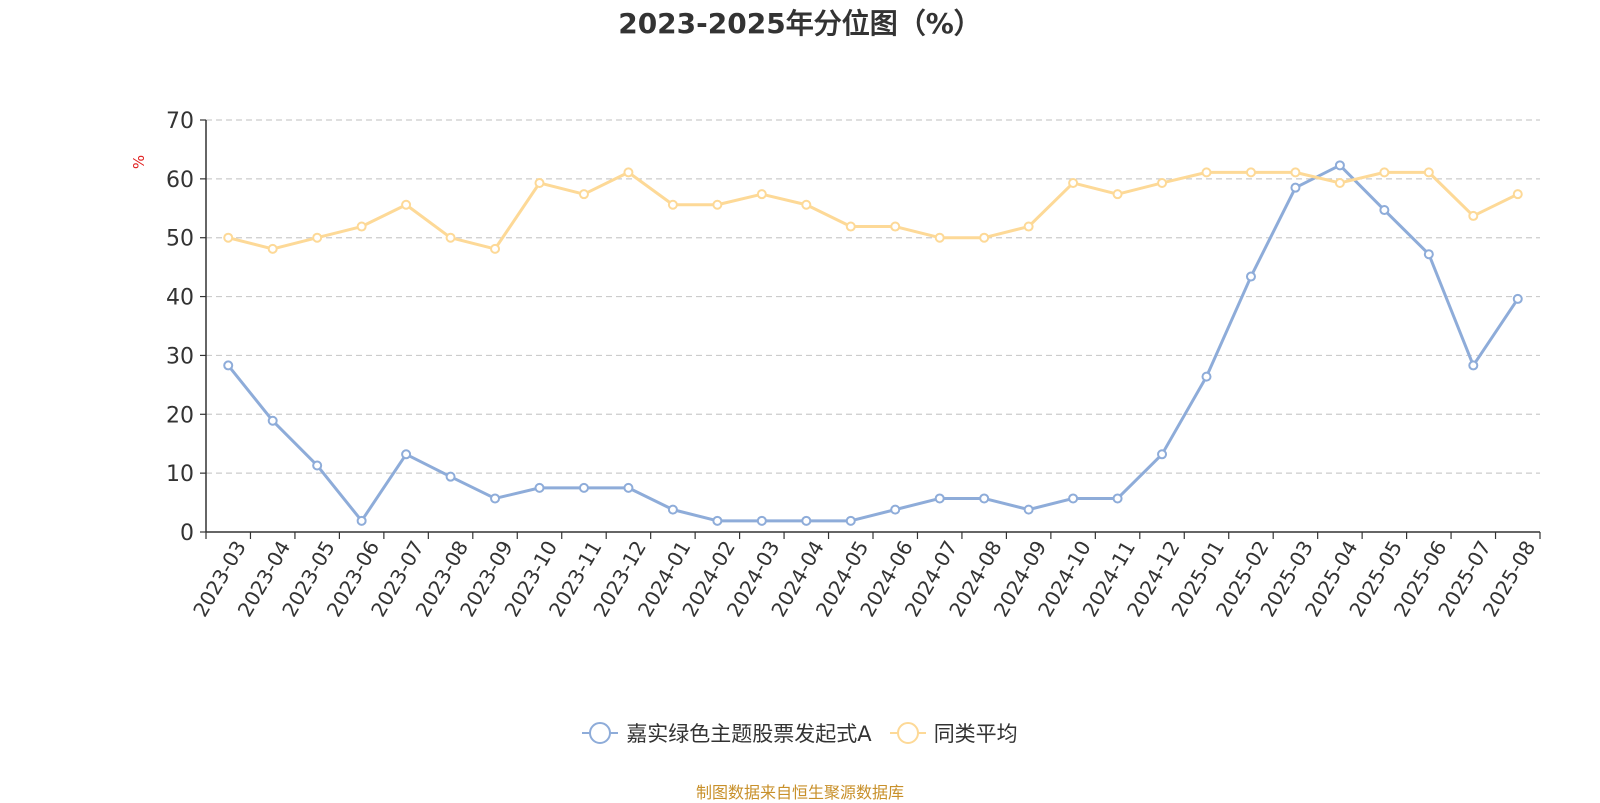  I want to click on y-tick-label: 60, so click(180, 180).